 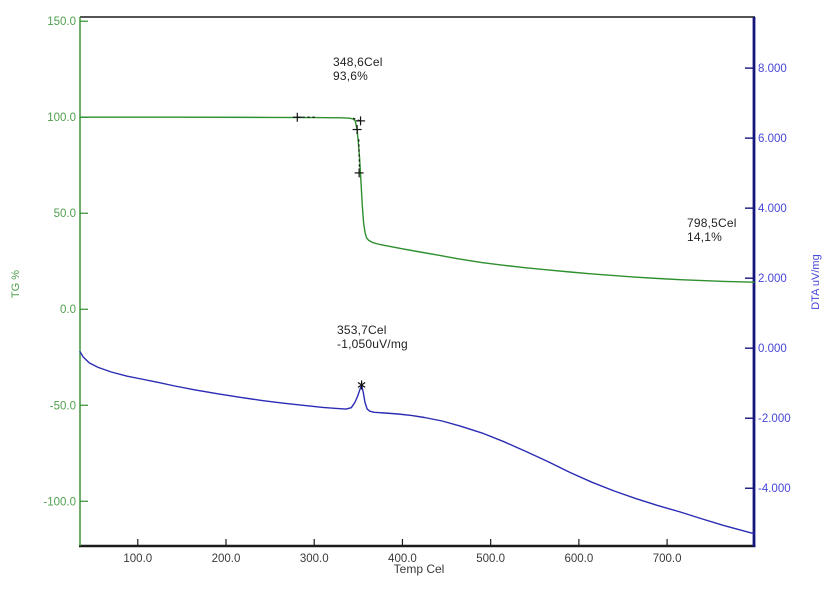 What do you see at coordinates (65, 214) in the screenshot?
I see `tg-tick-label: 50.0` at bounding box center [65, 214].